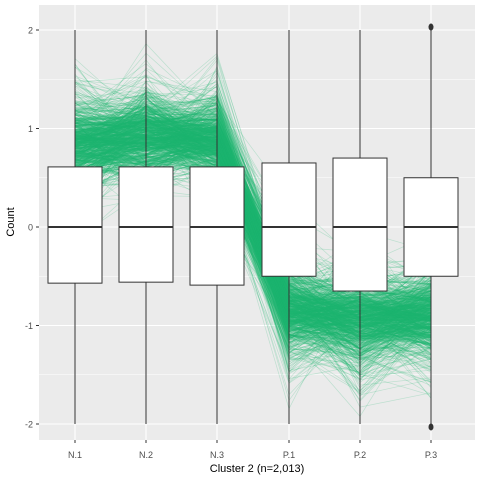  What do you see at coordinates (431, 455) in the screenshot?
I see `x-tick-label: P.3` at bounding box center [431, 455].